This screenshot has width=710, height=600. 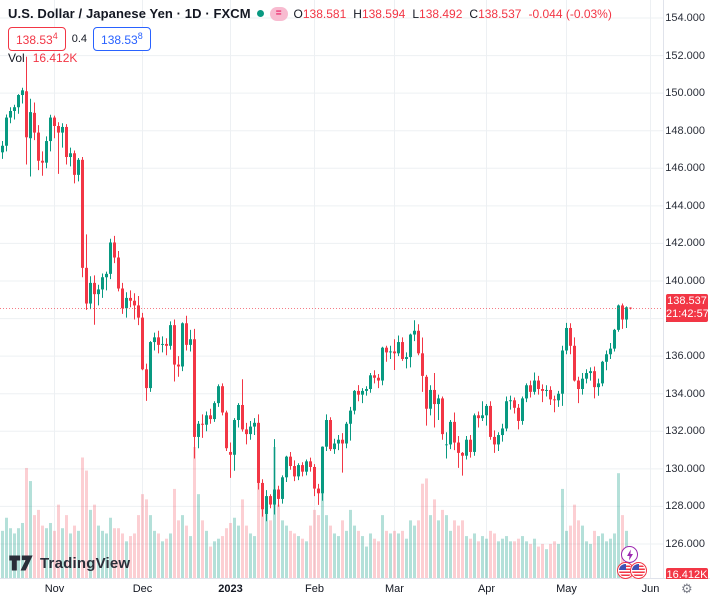 What do you see at coordinates (685, 356) in the screenshot?
I see `price-axis-label: 136.000` at bounding box center [685, 356].